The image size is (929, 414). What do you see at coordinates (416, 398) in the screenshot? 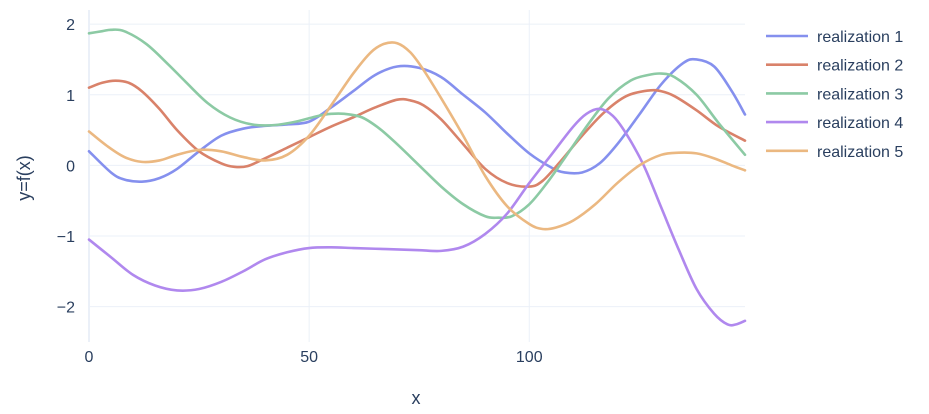
I see `x-axis-title: x` at bounding box center [416, 398].